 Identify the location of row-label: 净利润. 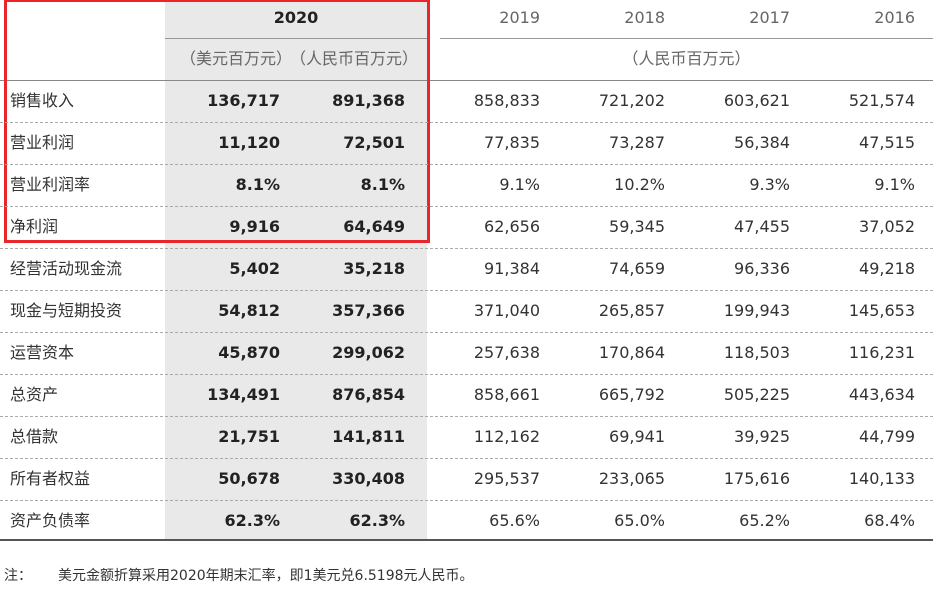
(34, 226).